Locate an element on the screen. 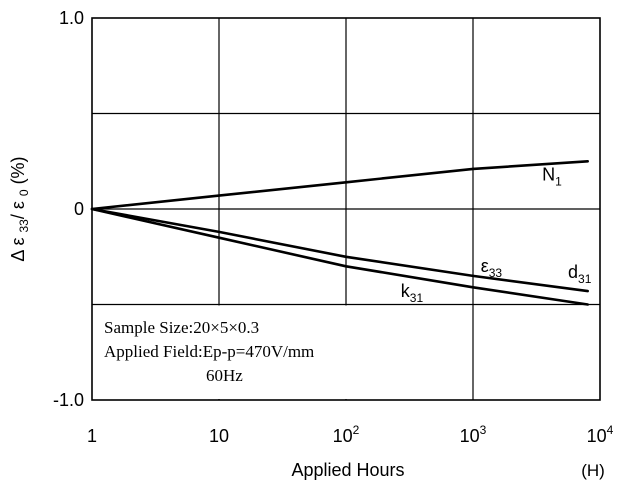  y-tick-label: -1.0 is located at coordinates (68, 400).